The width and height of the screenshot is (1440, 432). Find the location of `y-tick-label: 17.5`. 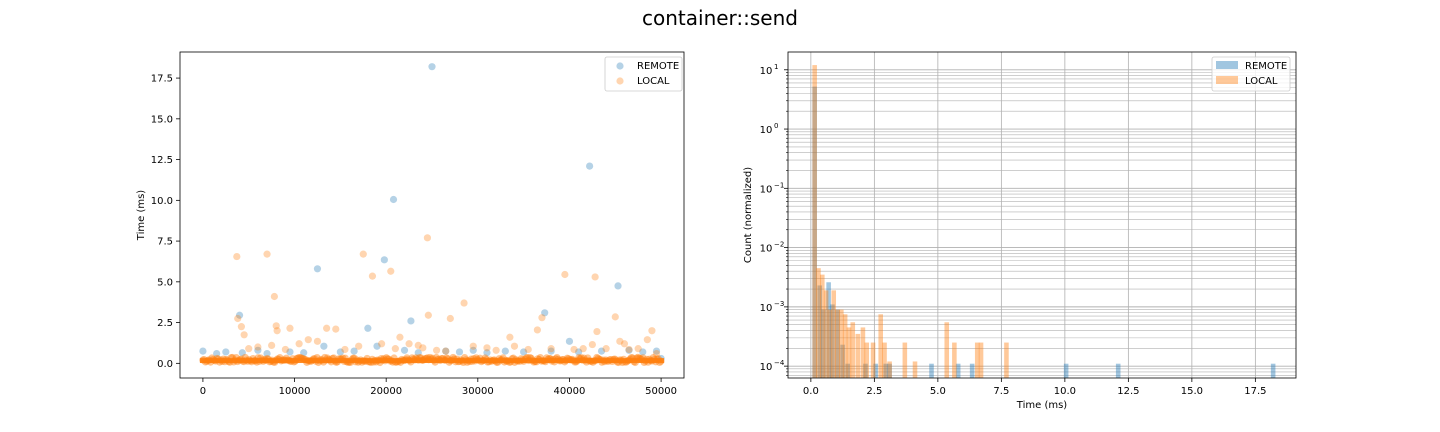

y-tick-label: 17.5 is located at coordinates (162, 79).